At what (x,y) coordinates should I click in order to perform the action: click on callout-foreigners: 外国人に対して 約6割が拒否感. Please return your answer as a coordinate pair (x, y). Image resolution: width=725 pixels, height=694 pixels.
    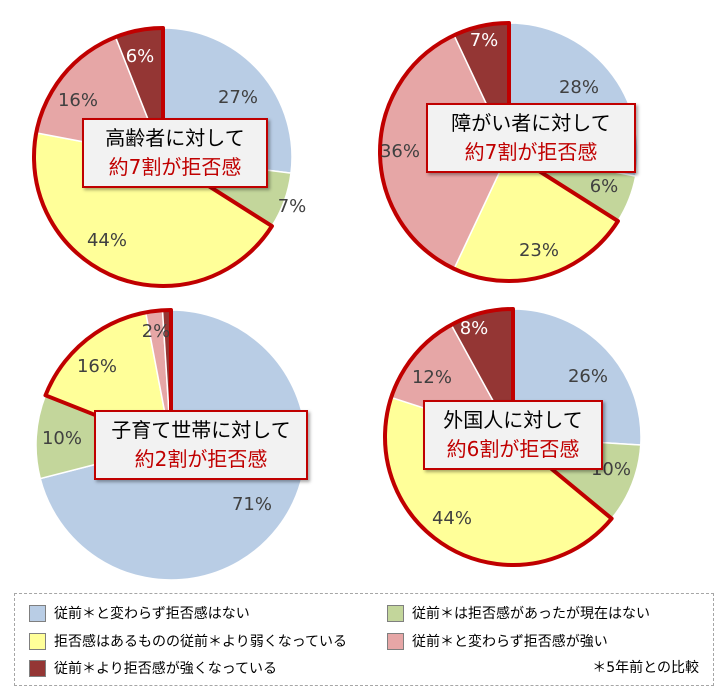
    Looking at the image, I should click on (513, 435).